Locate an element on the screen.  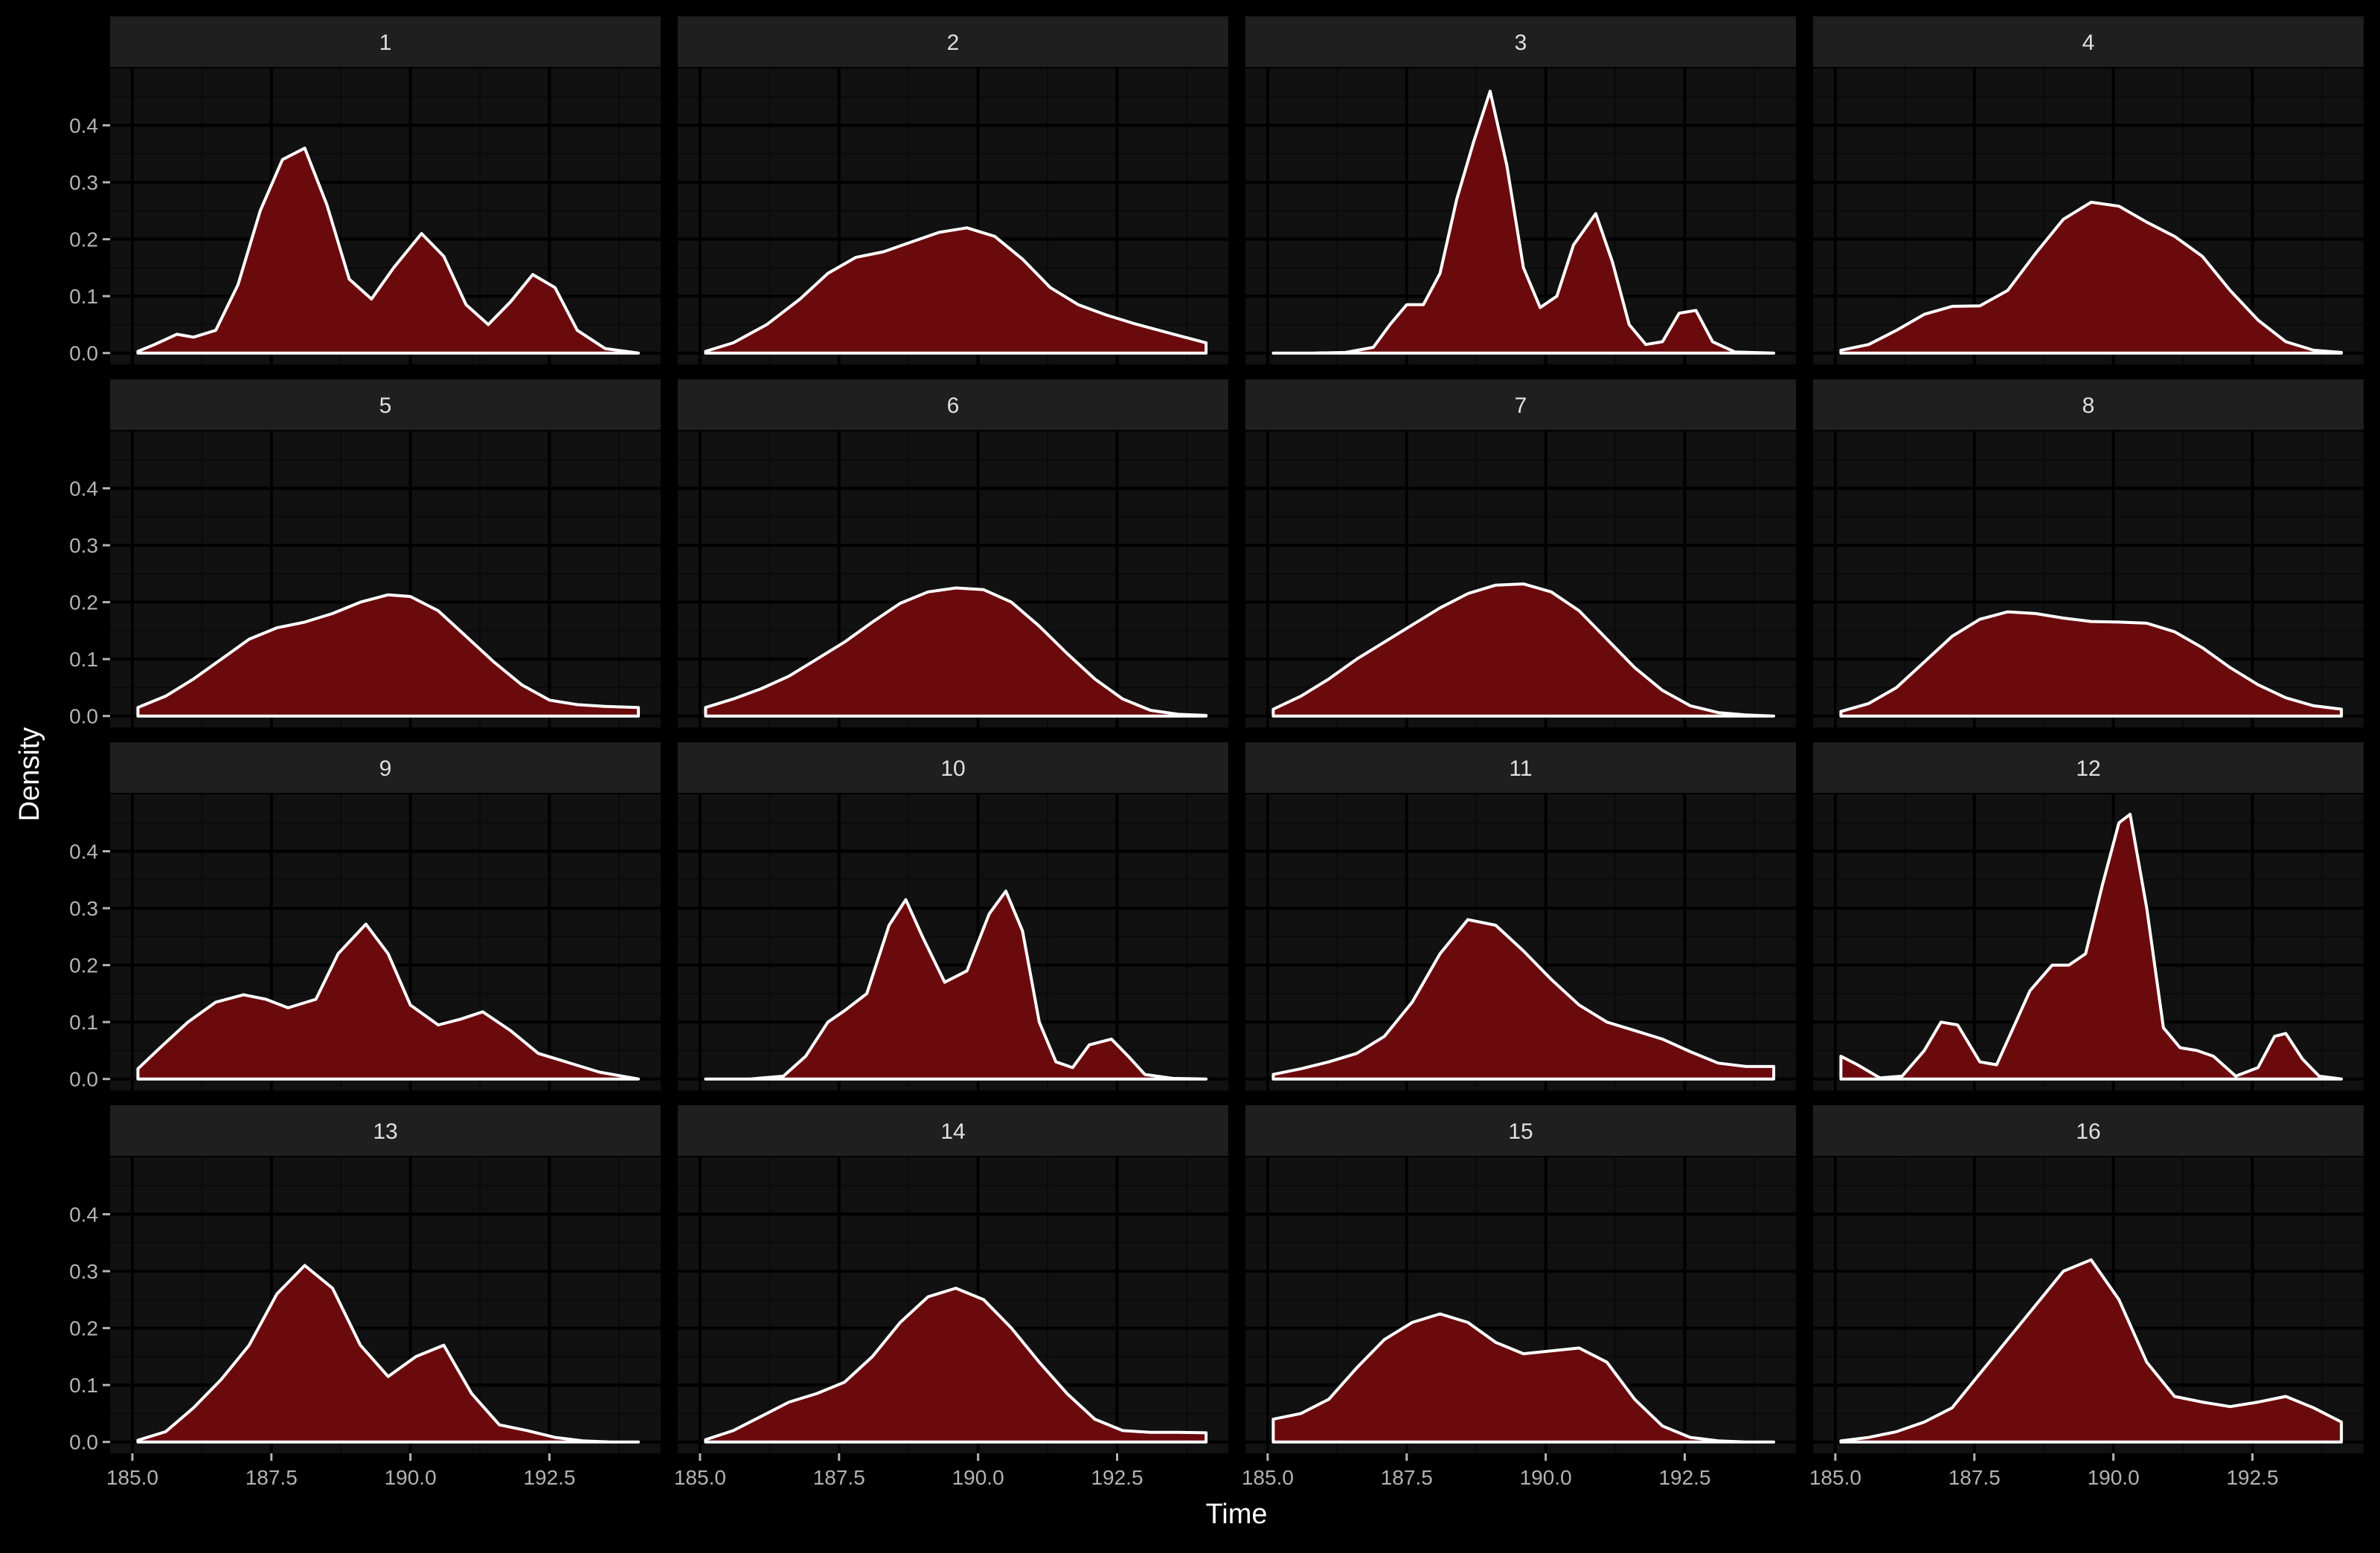
facet-strip-label: 5 is located at coordinates (386, 405).